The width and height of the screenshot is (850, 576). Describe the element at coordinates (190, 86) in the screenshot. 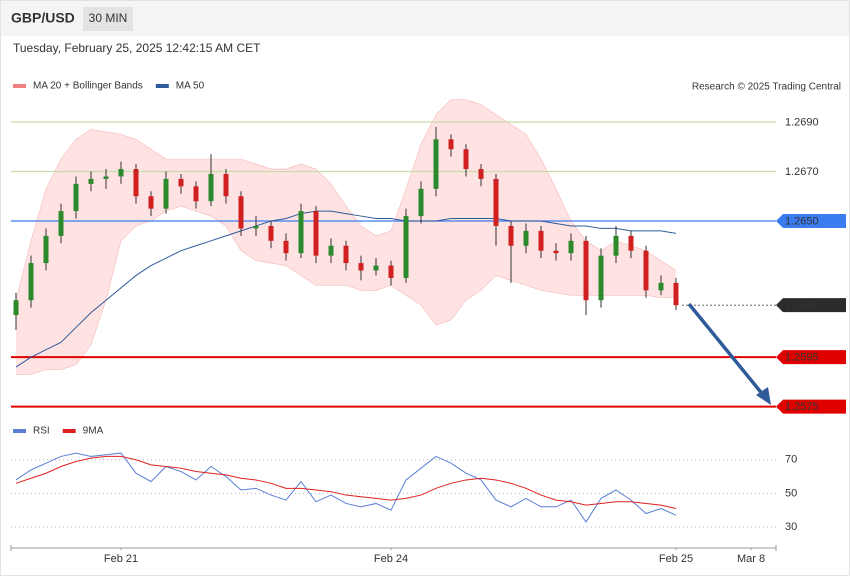

I see `legend-label: MA 50` at that location.